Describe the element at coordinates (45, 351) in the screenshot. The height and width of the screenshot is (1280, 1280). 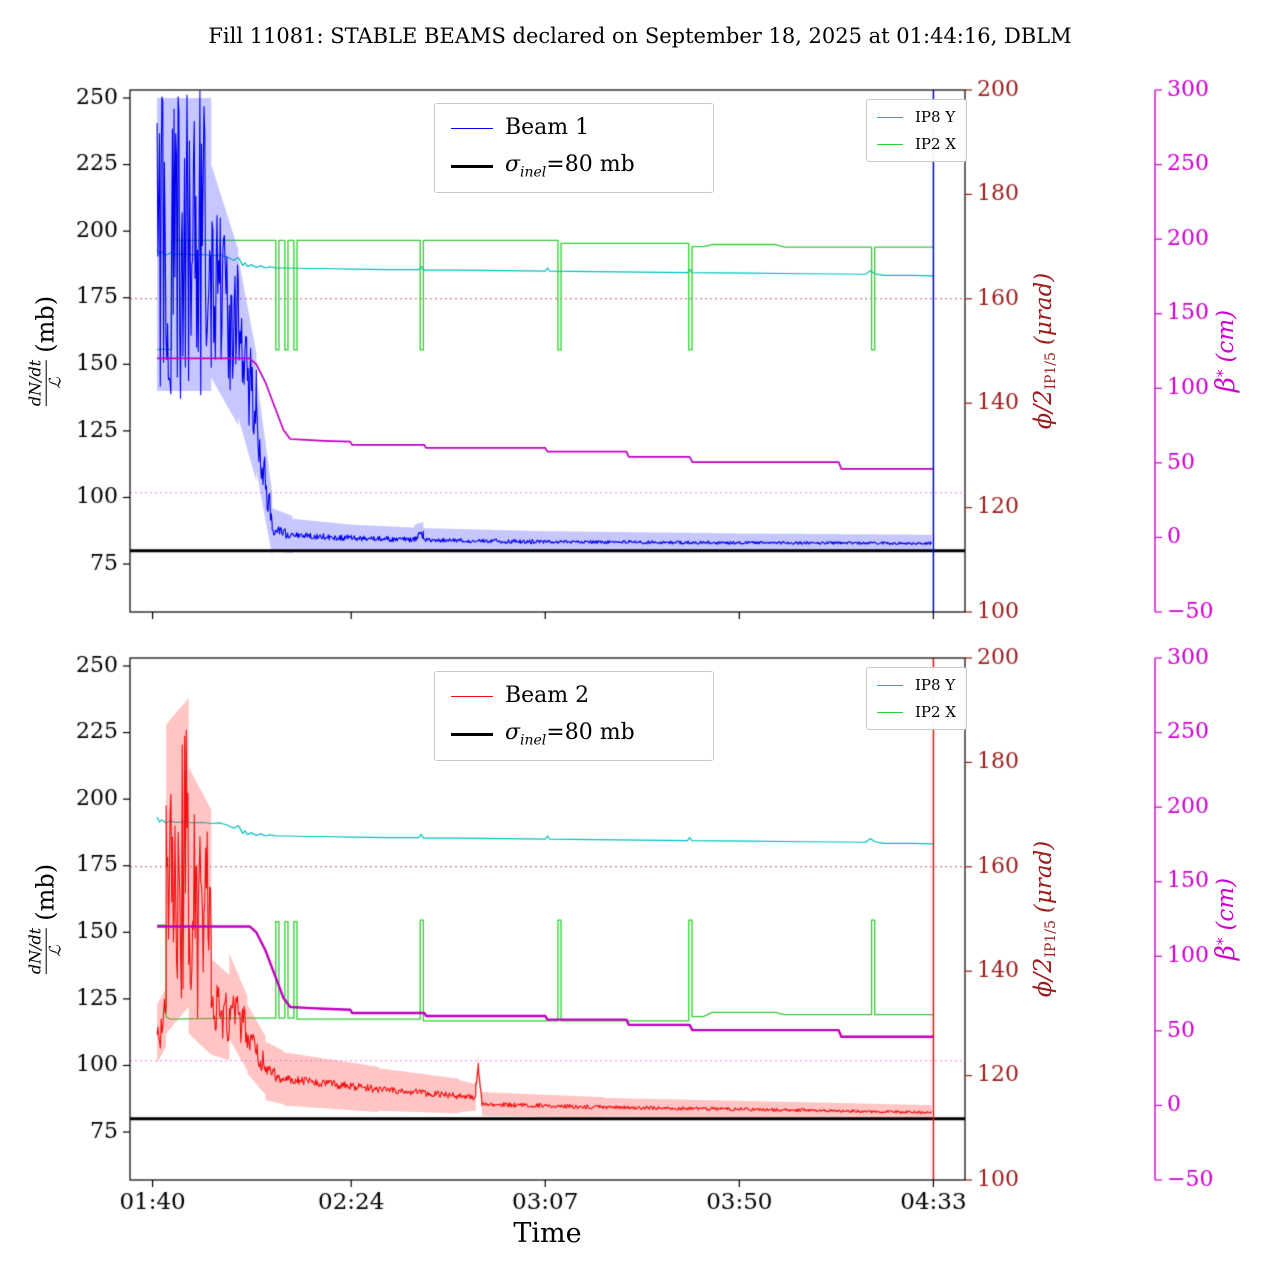
I see `left-axis-label-top: dN/dt ℒ (mb)` at that location.